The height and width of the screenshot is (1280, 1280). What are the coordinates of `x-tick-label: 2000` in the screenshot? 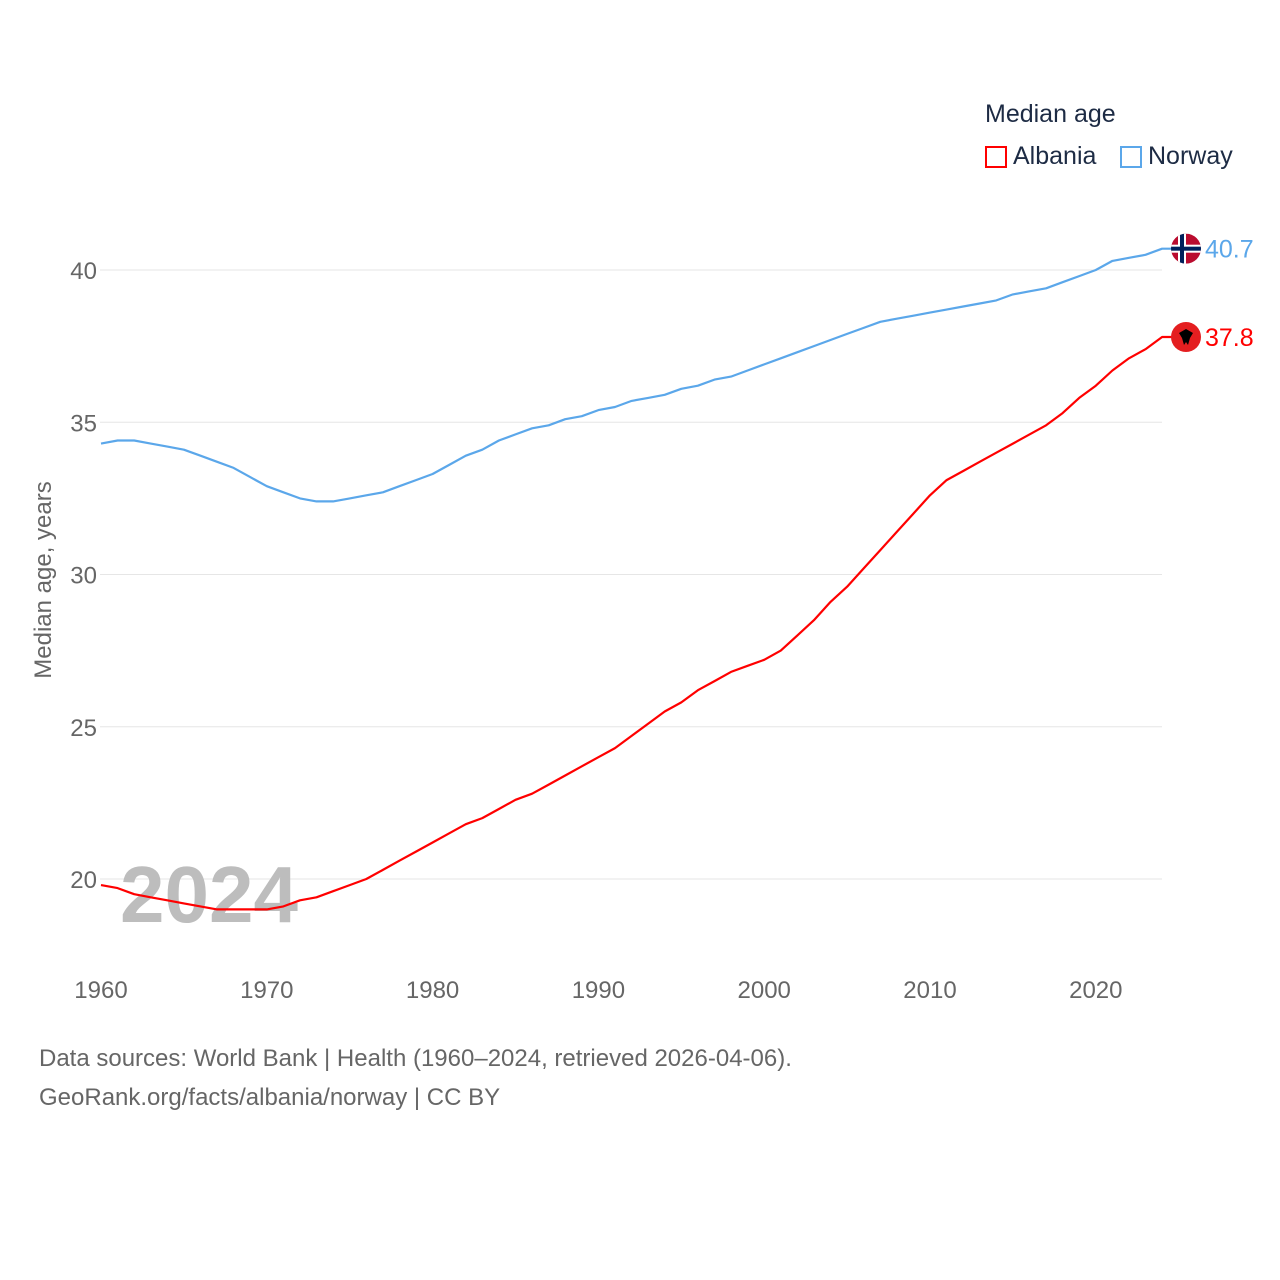 It's located at (764, 990).